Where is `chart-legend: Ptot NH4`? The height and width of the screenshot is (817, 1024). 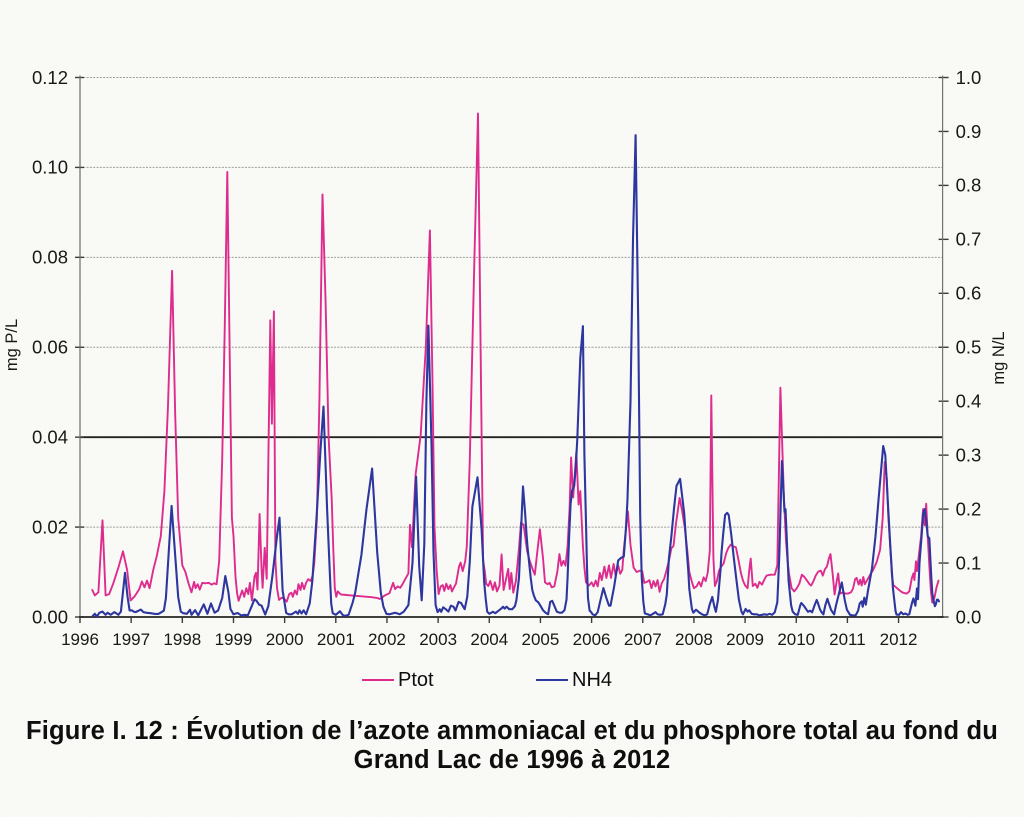 chart-legend: Ptot NH4 is located at coordinates (512, 680).